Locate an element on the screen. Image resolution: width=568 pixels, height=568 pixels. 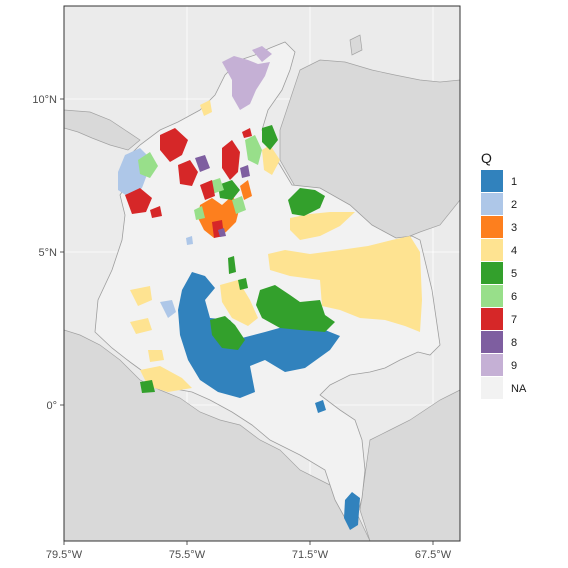
legend: Q 1 2 3 4 5 6 7 8 9 NA is located at coordinates (504, 274).